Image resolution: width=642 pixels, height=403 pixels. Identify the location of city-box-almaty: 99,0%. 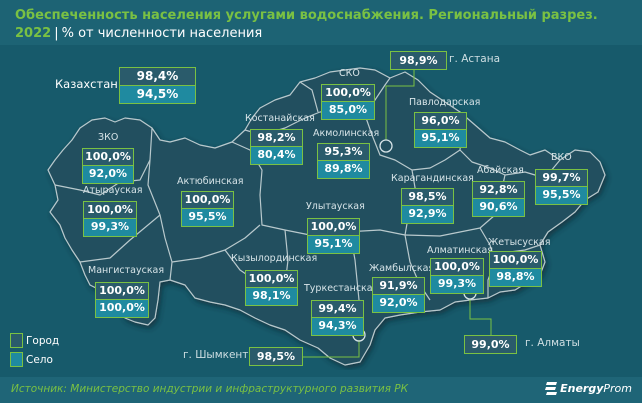
(490, 344).